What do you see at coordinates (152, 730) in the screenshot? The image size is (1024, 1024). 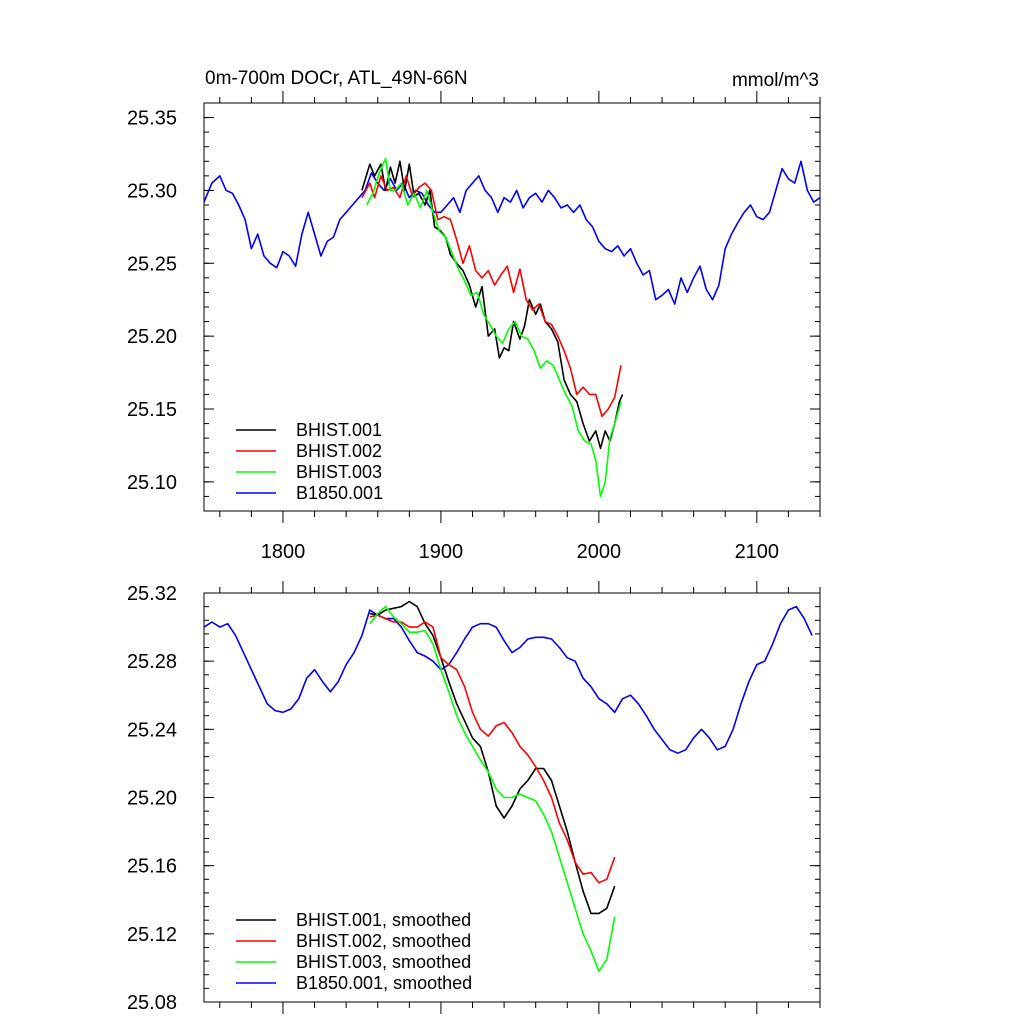 I see `y-tick-label: 25.24` at bounding box center [152, 730].